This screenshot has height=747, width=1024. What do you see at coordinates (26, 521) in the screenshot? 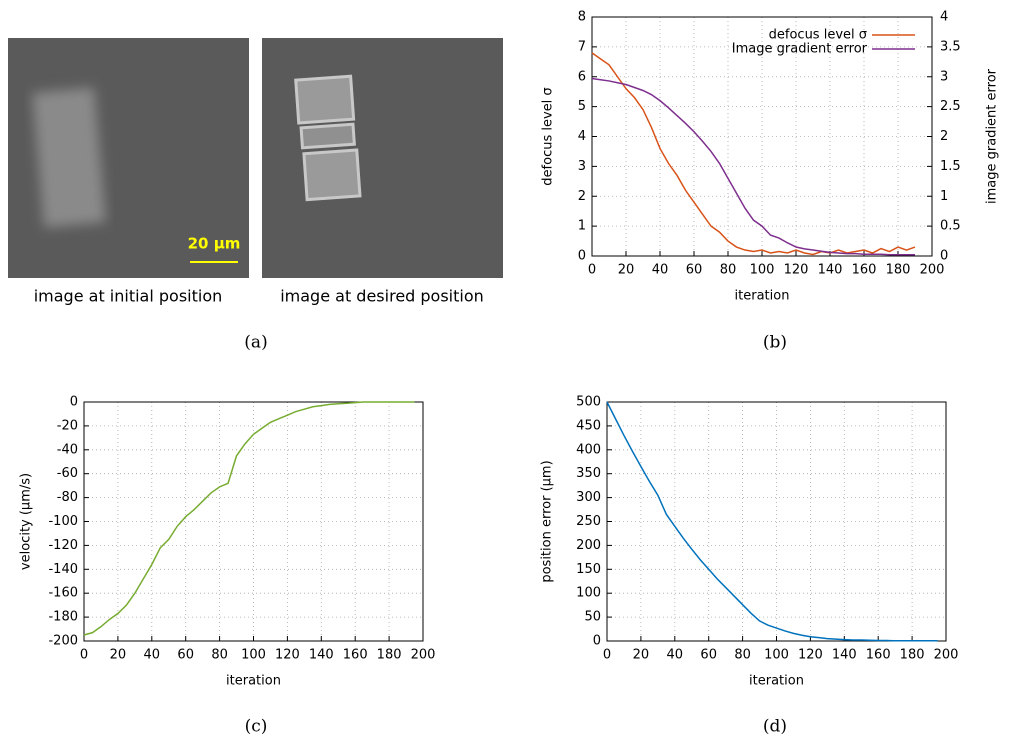
I see `y-axis-label: velocity (µm/s)` at bounding box center [26, 521].